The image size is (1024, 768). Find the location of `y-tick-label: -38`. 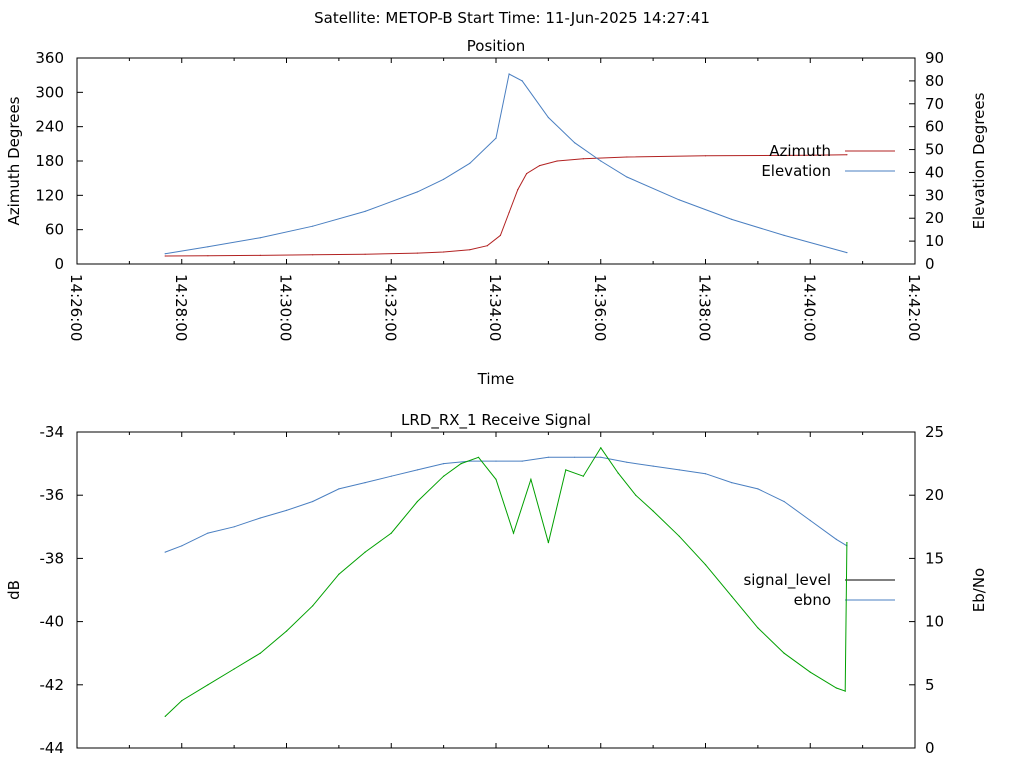

y-tick-label: -38 is located at coordinates (52, 558).